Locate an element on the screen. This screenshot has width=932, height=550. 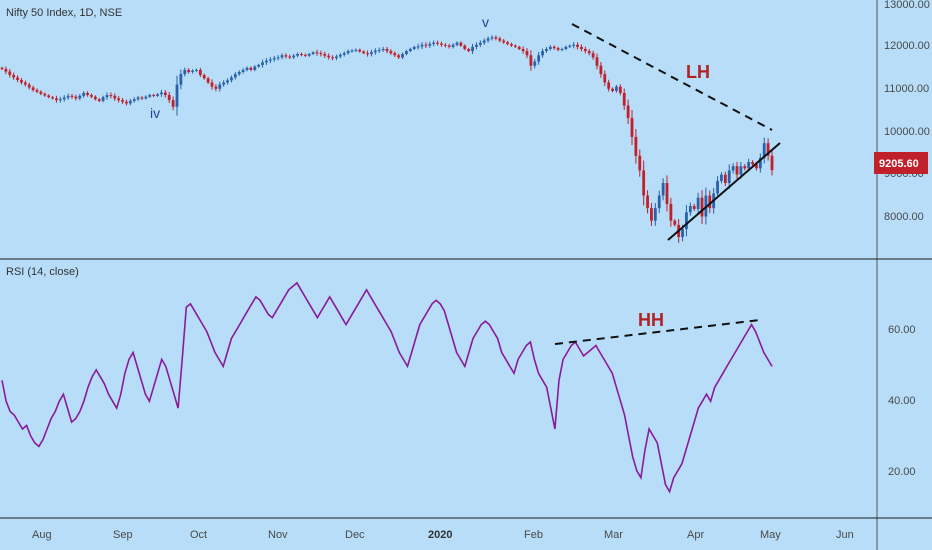
last-price-badge-bg is located at coordinates (901, 163).